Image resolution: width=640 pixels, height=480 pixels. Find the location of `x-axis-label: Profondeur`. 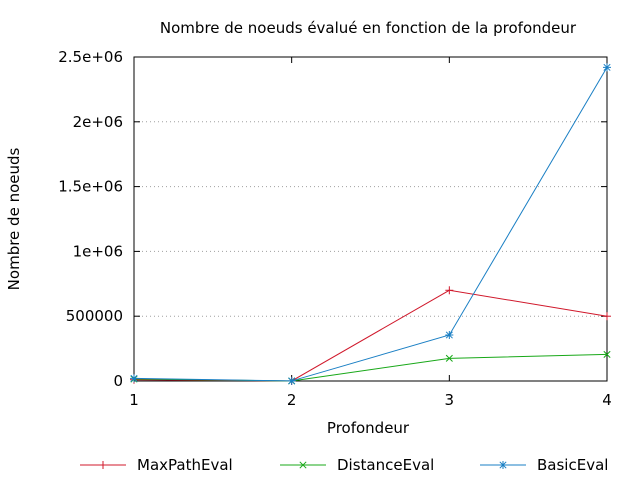

x-axis-label: Profondeur is located at coordinates (368, 428).